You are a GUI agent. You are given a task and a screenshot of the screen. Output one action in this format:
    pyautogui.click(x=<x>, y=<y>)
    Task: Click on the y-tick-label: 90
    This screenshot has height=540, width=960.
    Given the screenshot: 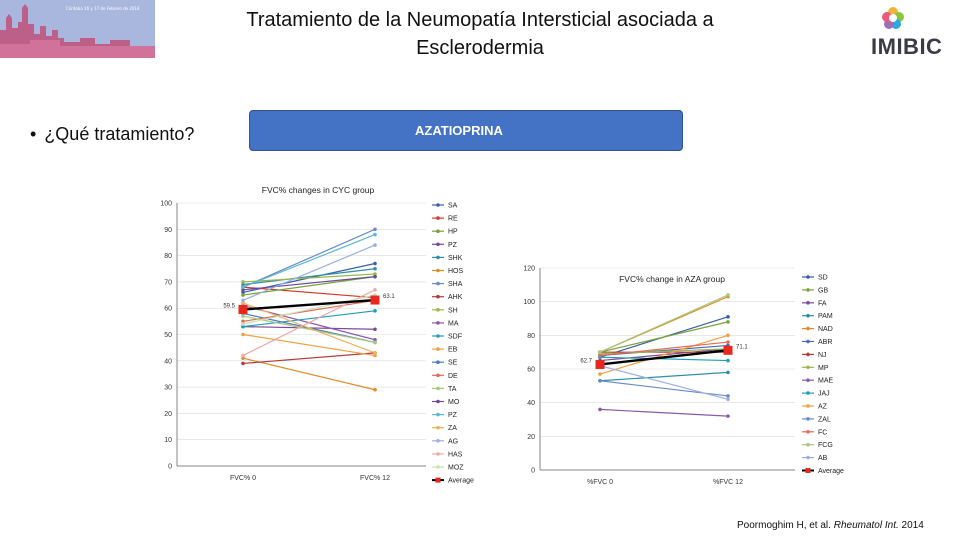 What is the action you would take?
    pyautogui.click(x=168, y=230)
    